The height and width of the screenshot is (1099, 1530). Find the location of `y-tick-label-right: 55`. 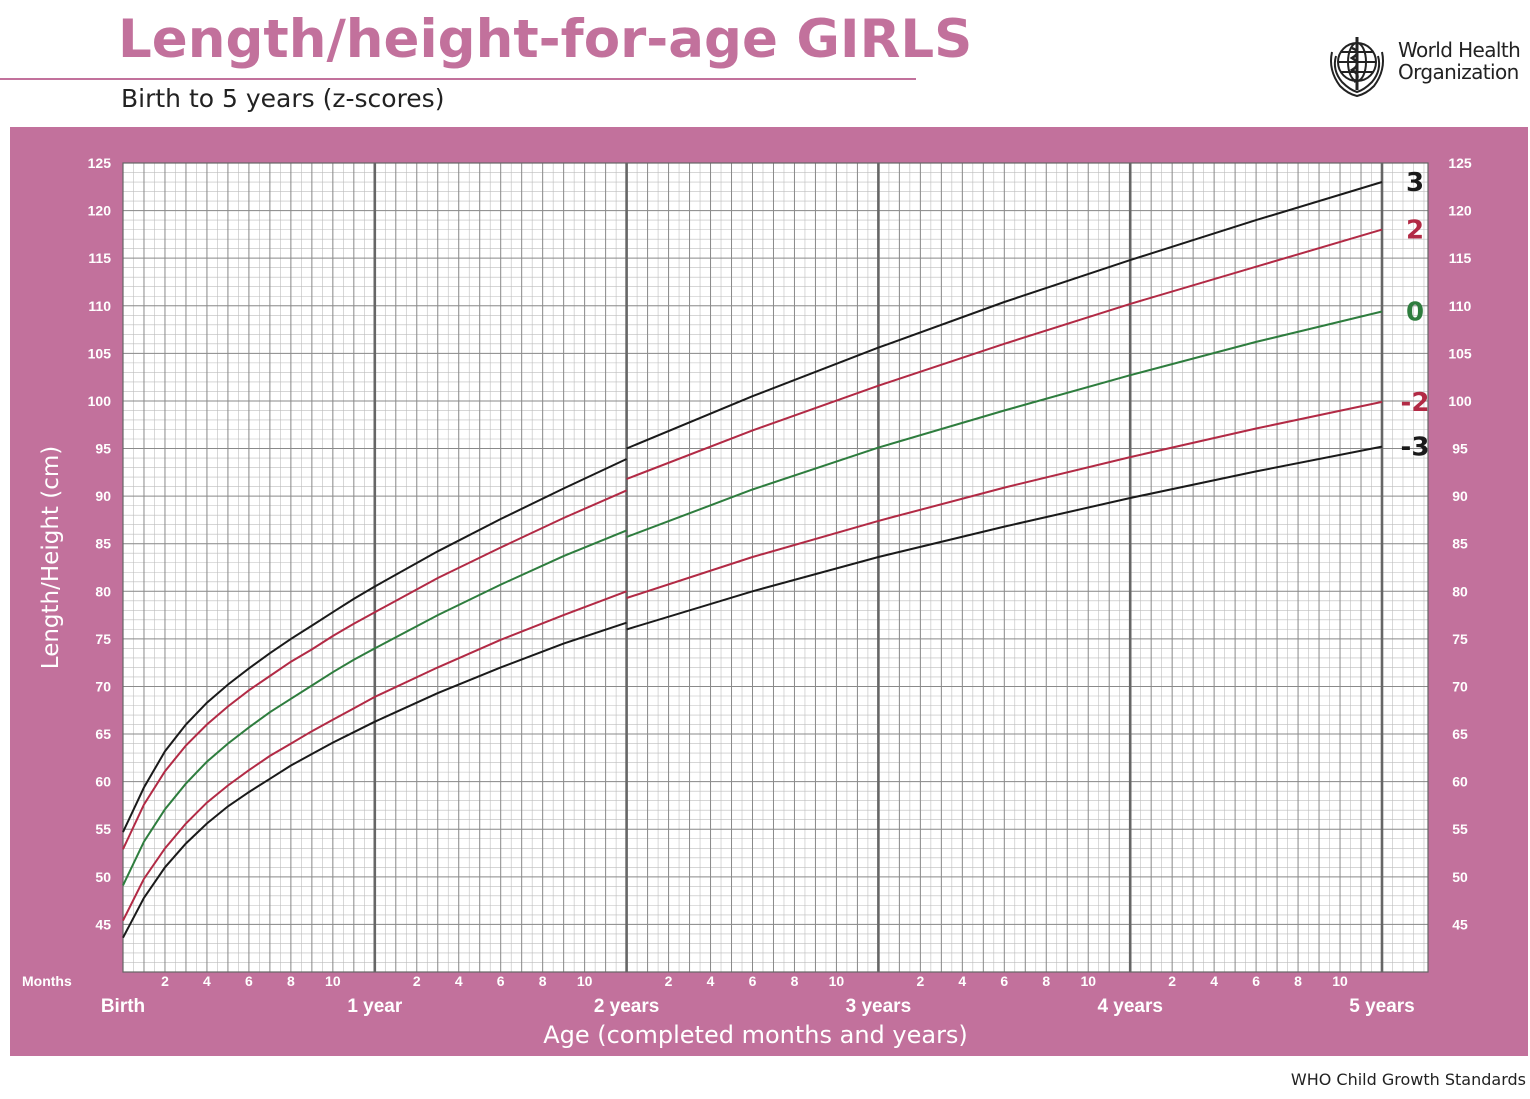

y-tick-label-right: 55 is located at coordinates (1460, 829).